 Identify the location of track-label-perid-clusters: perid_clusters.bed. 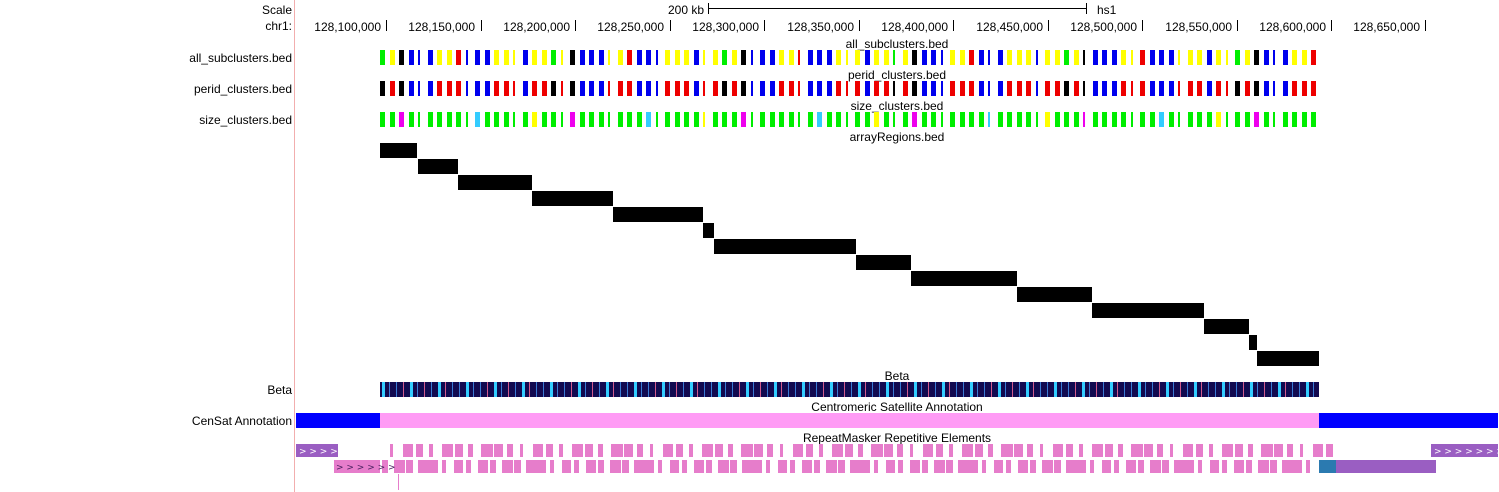
(242, 89).